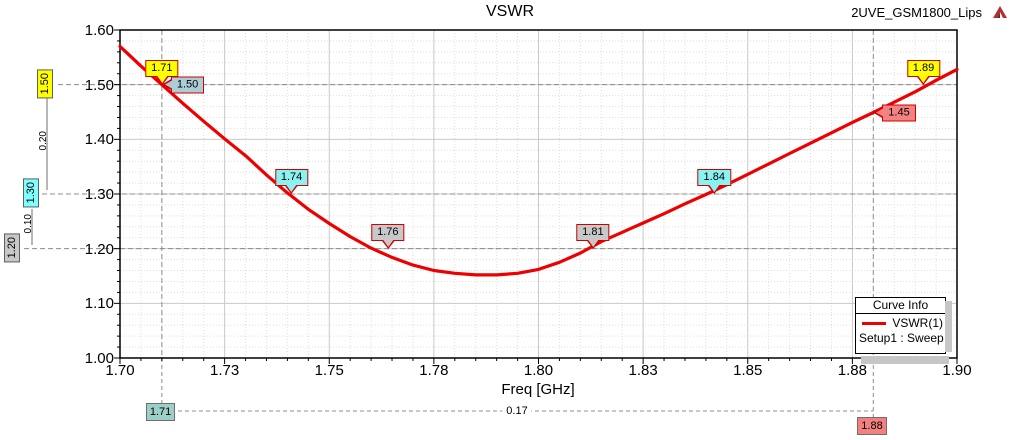  What do you see at coordinates (99, 249) in the screenshot?
I see `y-tick-label: 1.20` at bounding box center [99, 249].